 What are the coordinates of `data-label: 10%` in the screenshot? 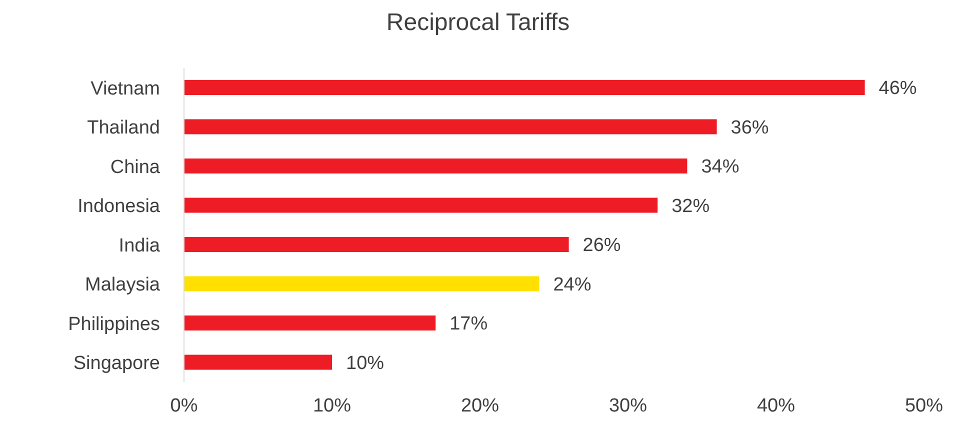 It's located at (365, 363).